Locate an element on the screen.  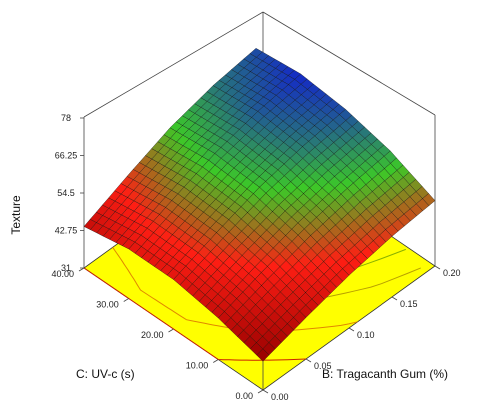
y-tick-label: 30.00 is located at coordinates (107, 305).